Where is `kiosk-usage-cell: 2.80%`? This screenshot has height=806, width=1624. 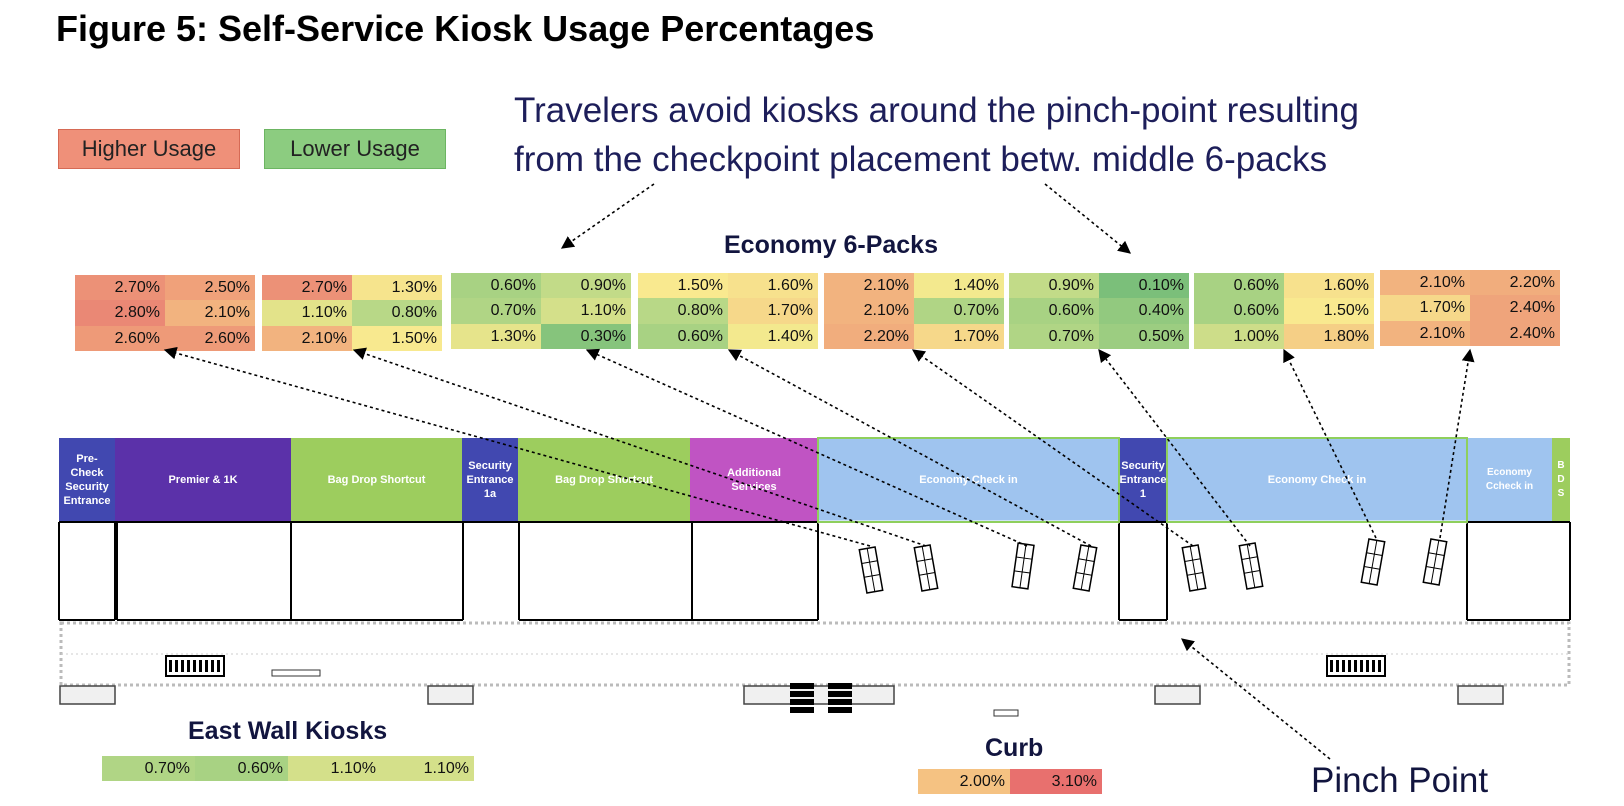
kiosk-usage-cell: 2.80% is located at coordinates (120, 313).